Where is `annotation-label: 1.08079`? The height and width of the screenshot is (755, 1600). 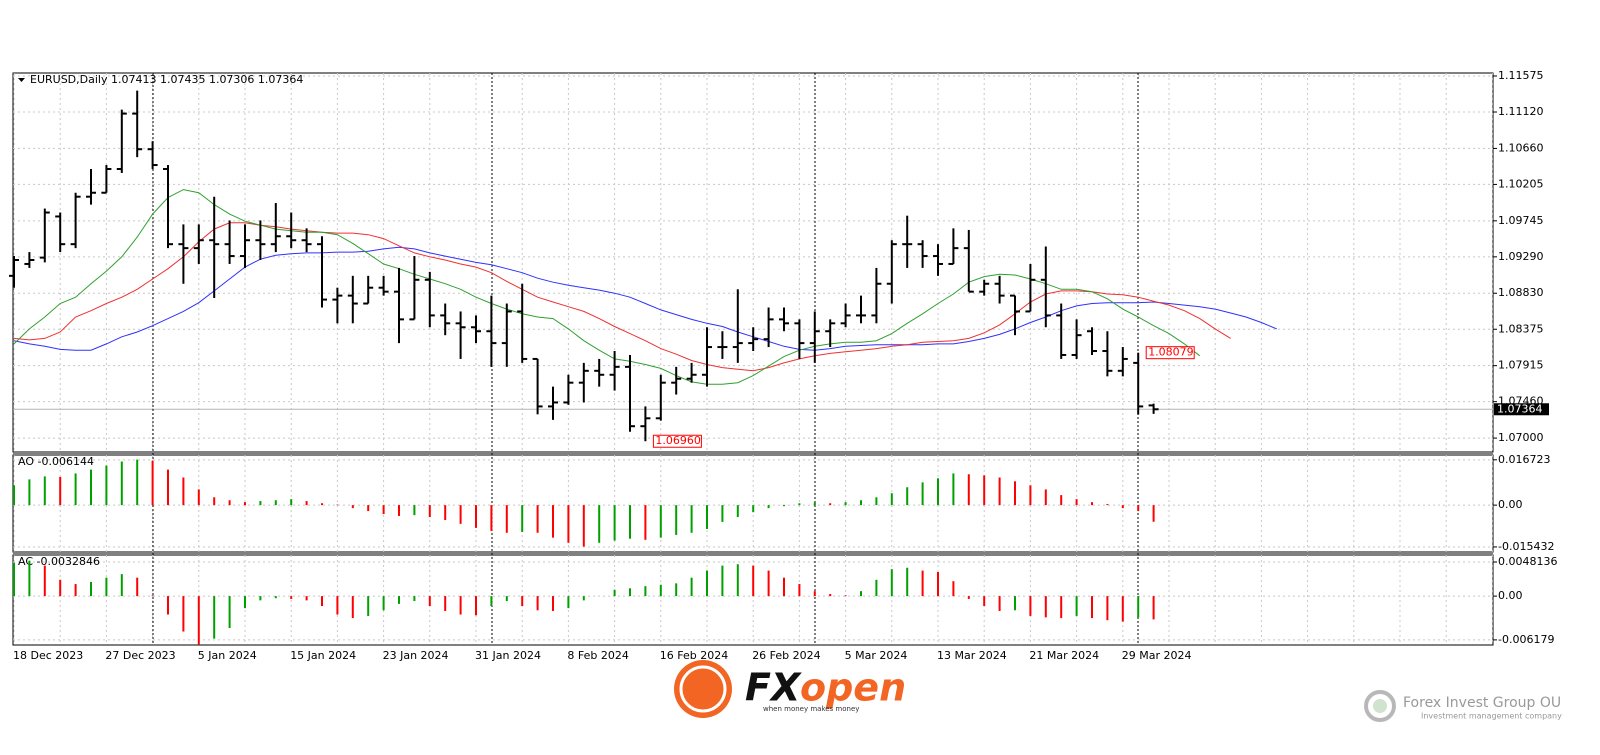
annotation-label: 1.08079 is located at coordinates (1171, 352).